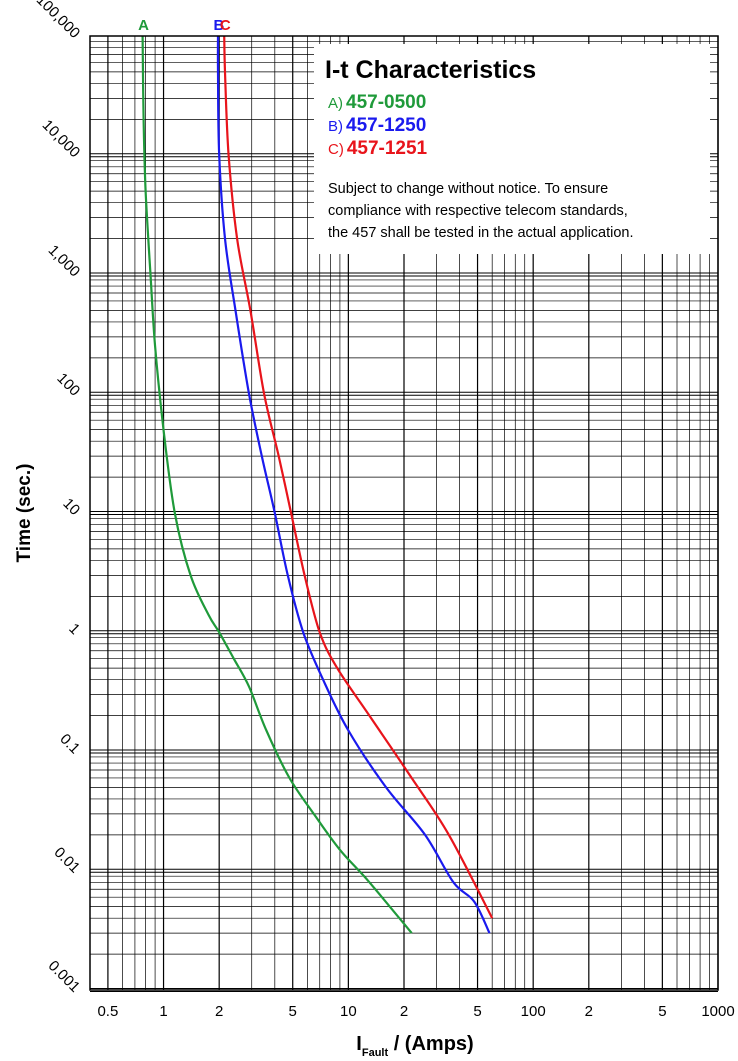 Image resolution: width=738 pixels, height=1061 pixels. What do you see at coordinates (225, 25) in the screenshot?
I see `curve-letter-c: C` at bounding box center [225, 25].